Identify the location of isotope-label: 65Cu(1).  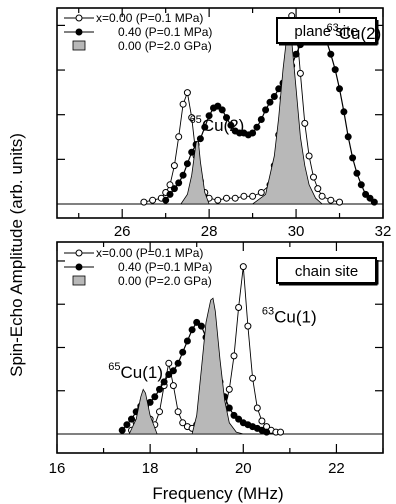
(135, 371).